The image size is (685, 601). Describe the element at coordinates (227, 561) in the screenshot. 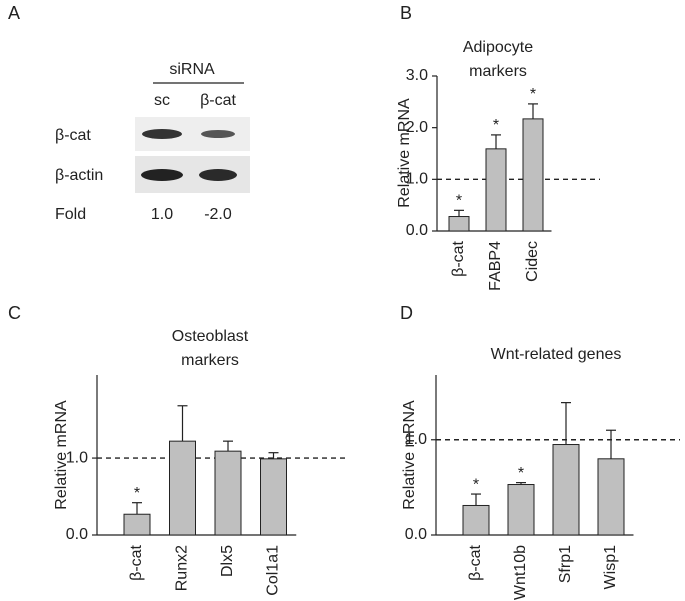

I see `x-tick-label: Dlx5` at that location.